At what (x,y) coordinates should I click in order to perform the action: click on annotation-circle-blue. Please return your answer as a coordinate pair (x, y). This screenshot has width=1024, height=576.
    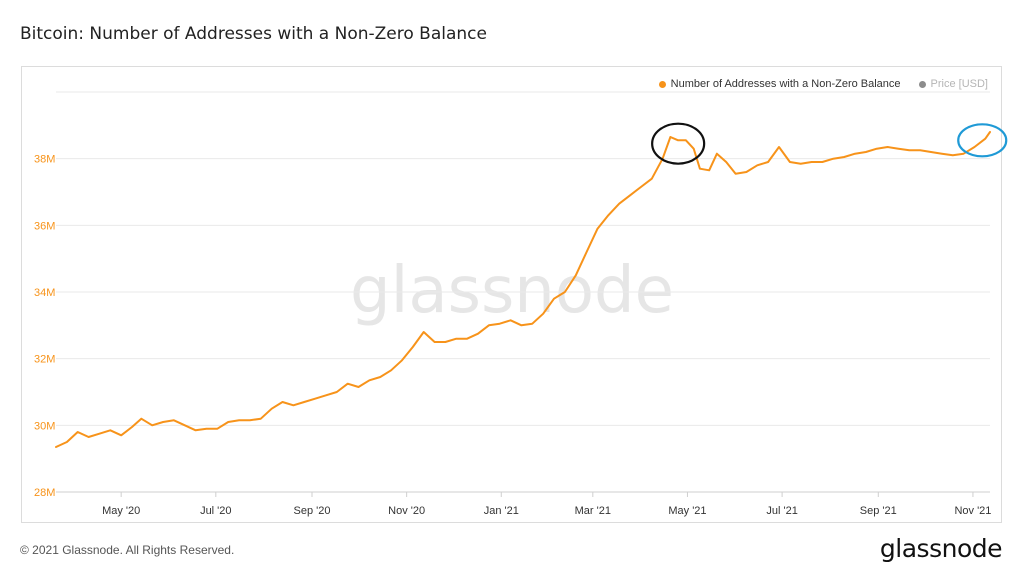
    Looking at the image, I should click on (982, 140).